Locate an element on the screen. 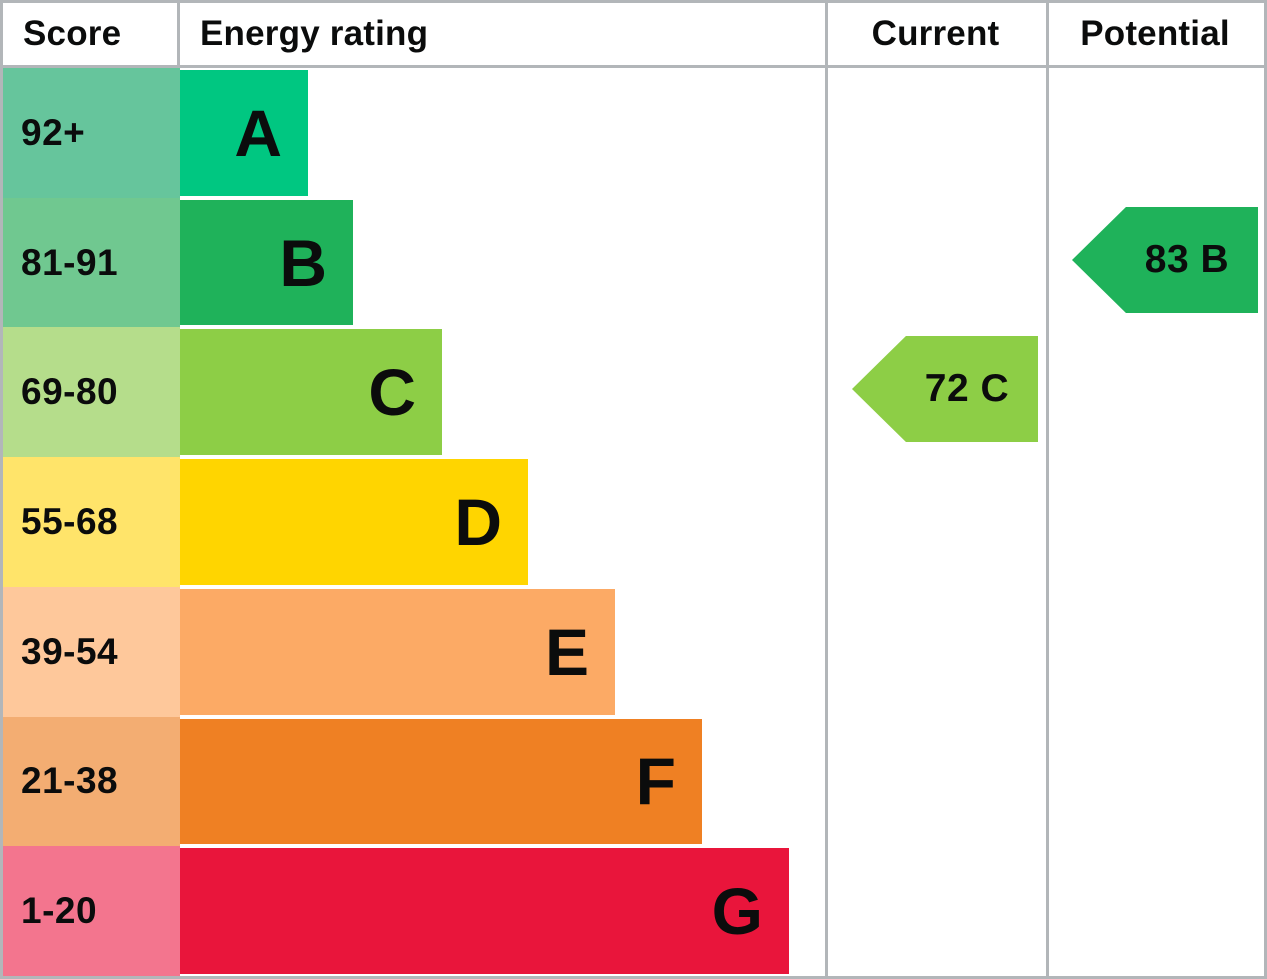  band-row-d: 55-68 D is located at coordinates (633, 522).